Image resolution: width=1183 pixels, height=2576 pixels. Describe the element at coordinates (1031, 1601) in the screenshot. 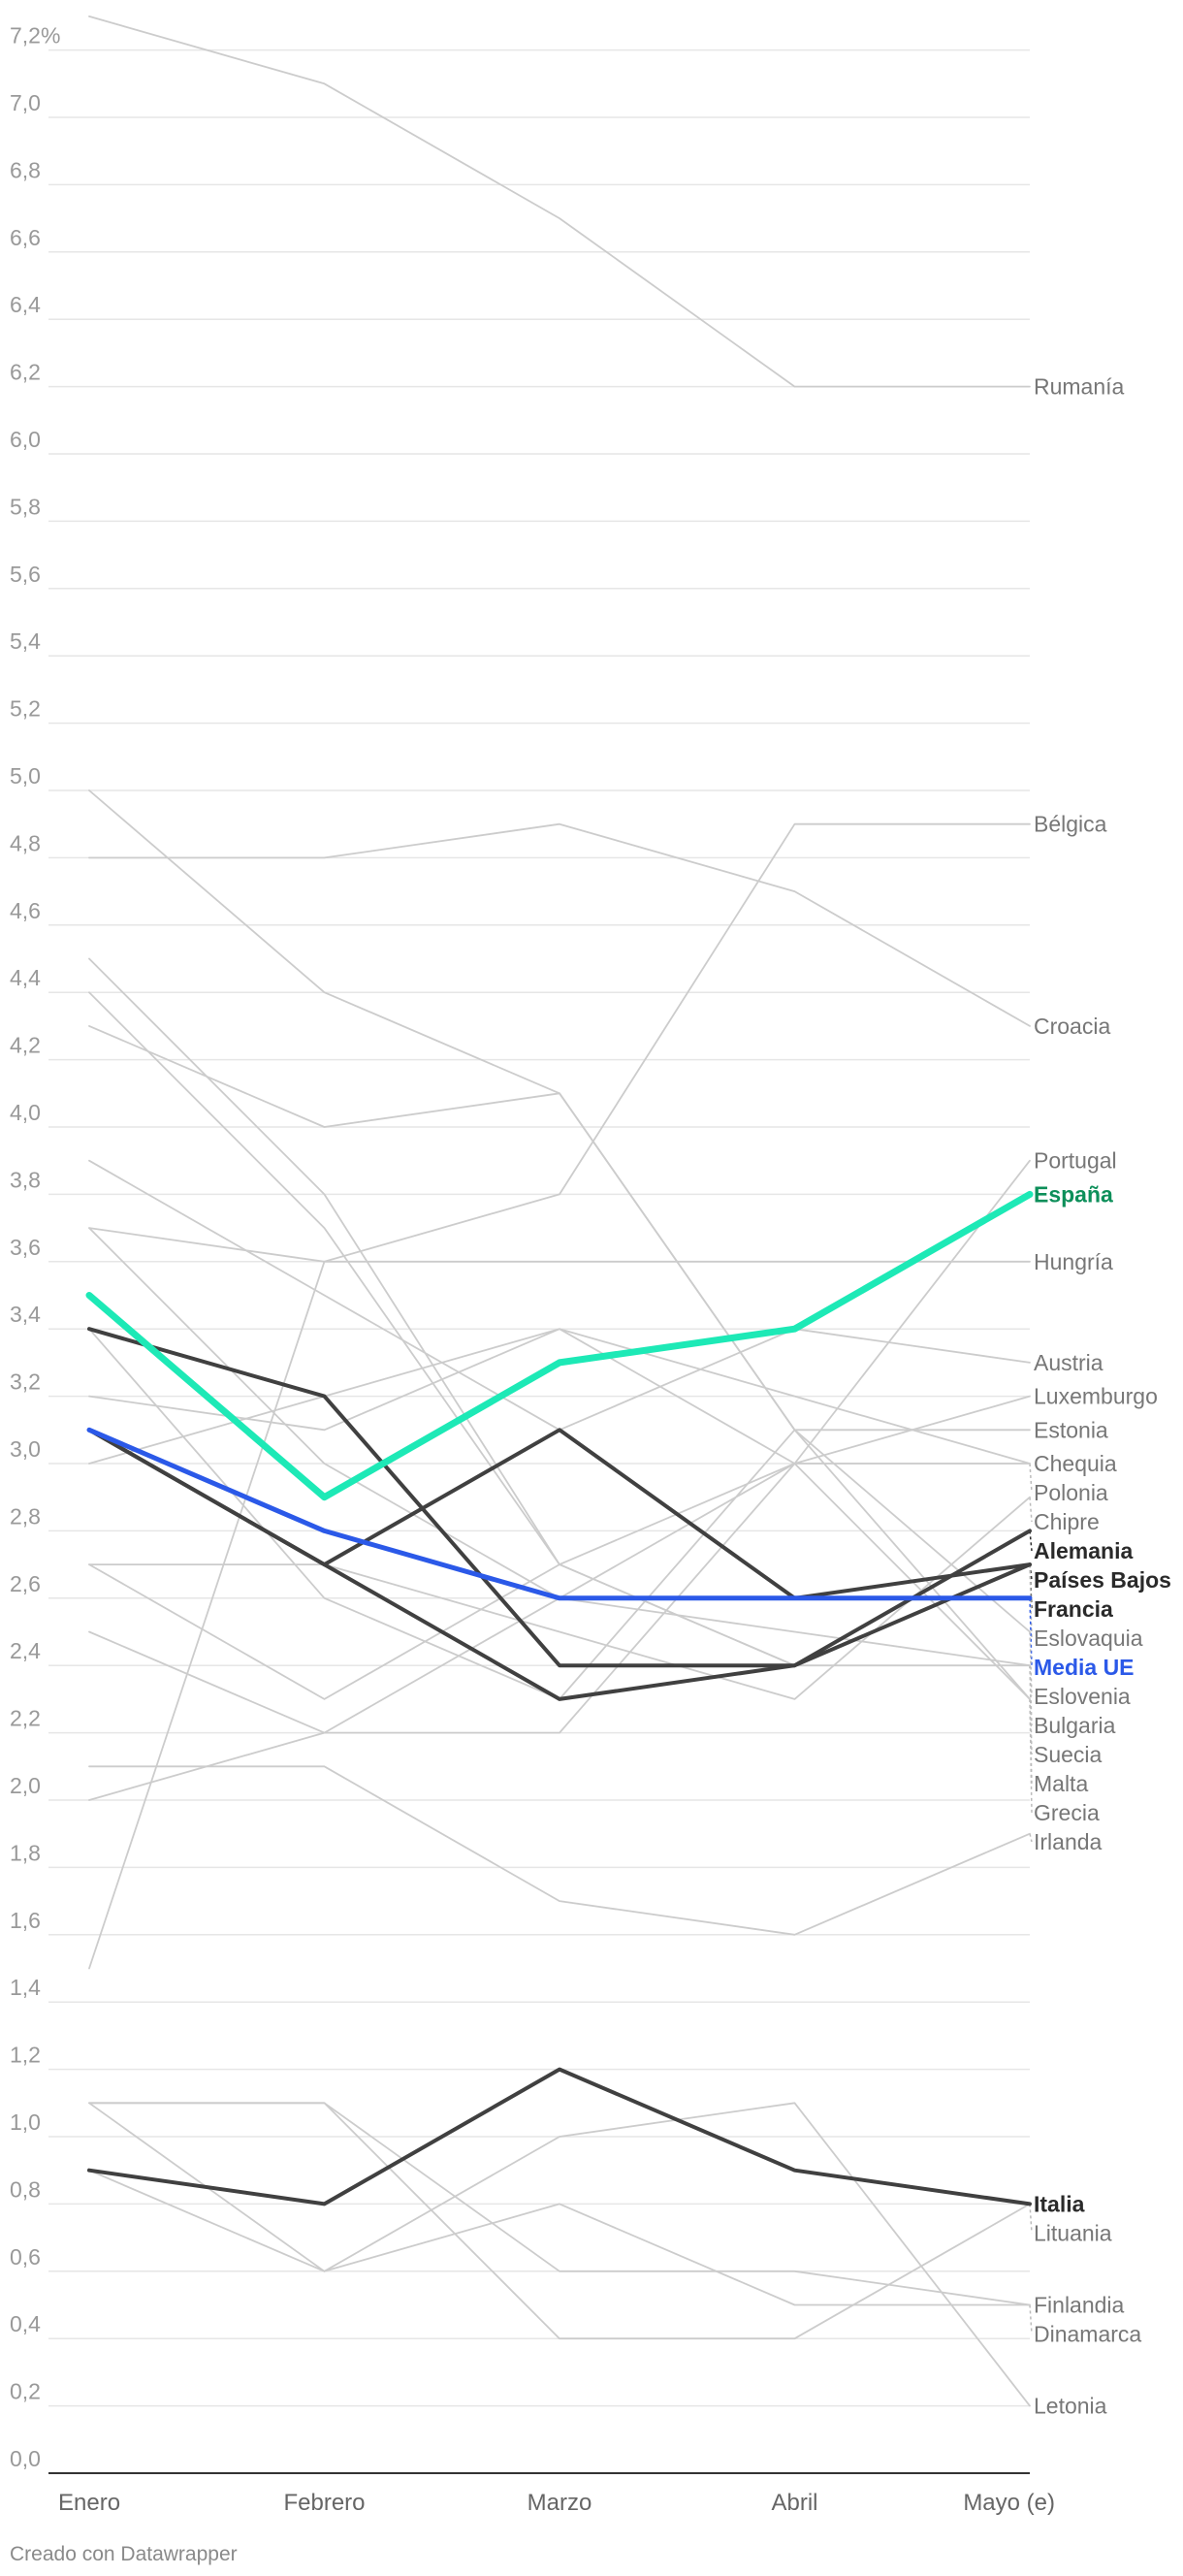

I see `leader-line-eslovaquia` at that location.